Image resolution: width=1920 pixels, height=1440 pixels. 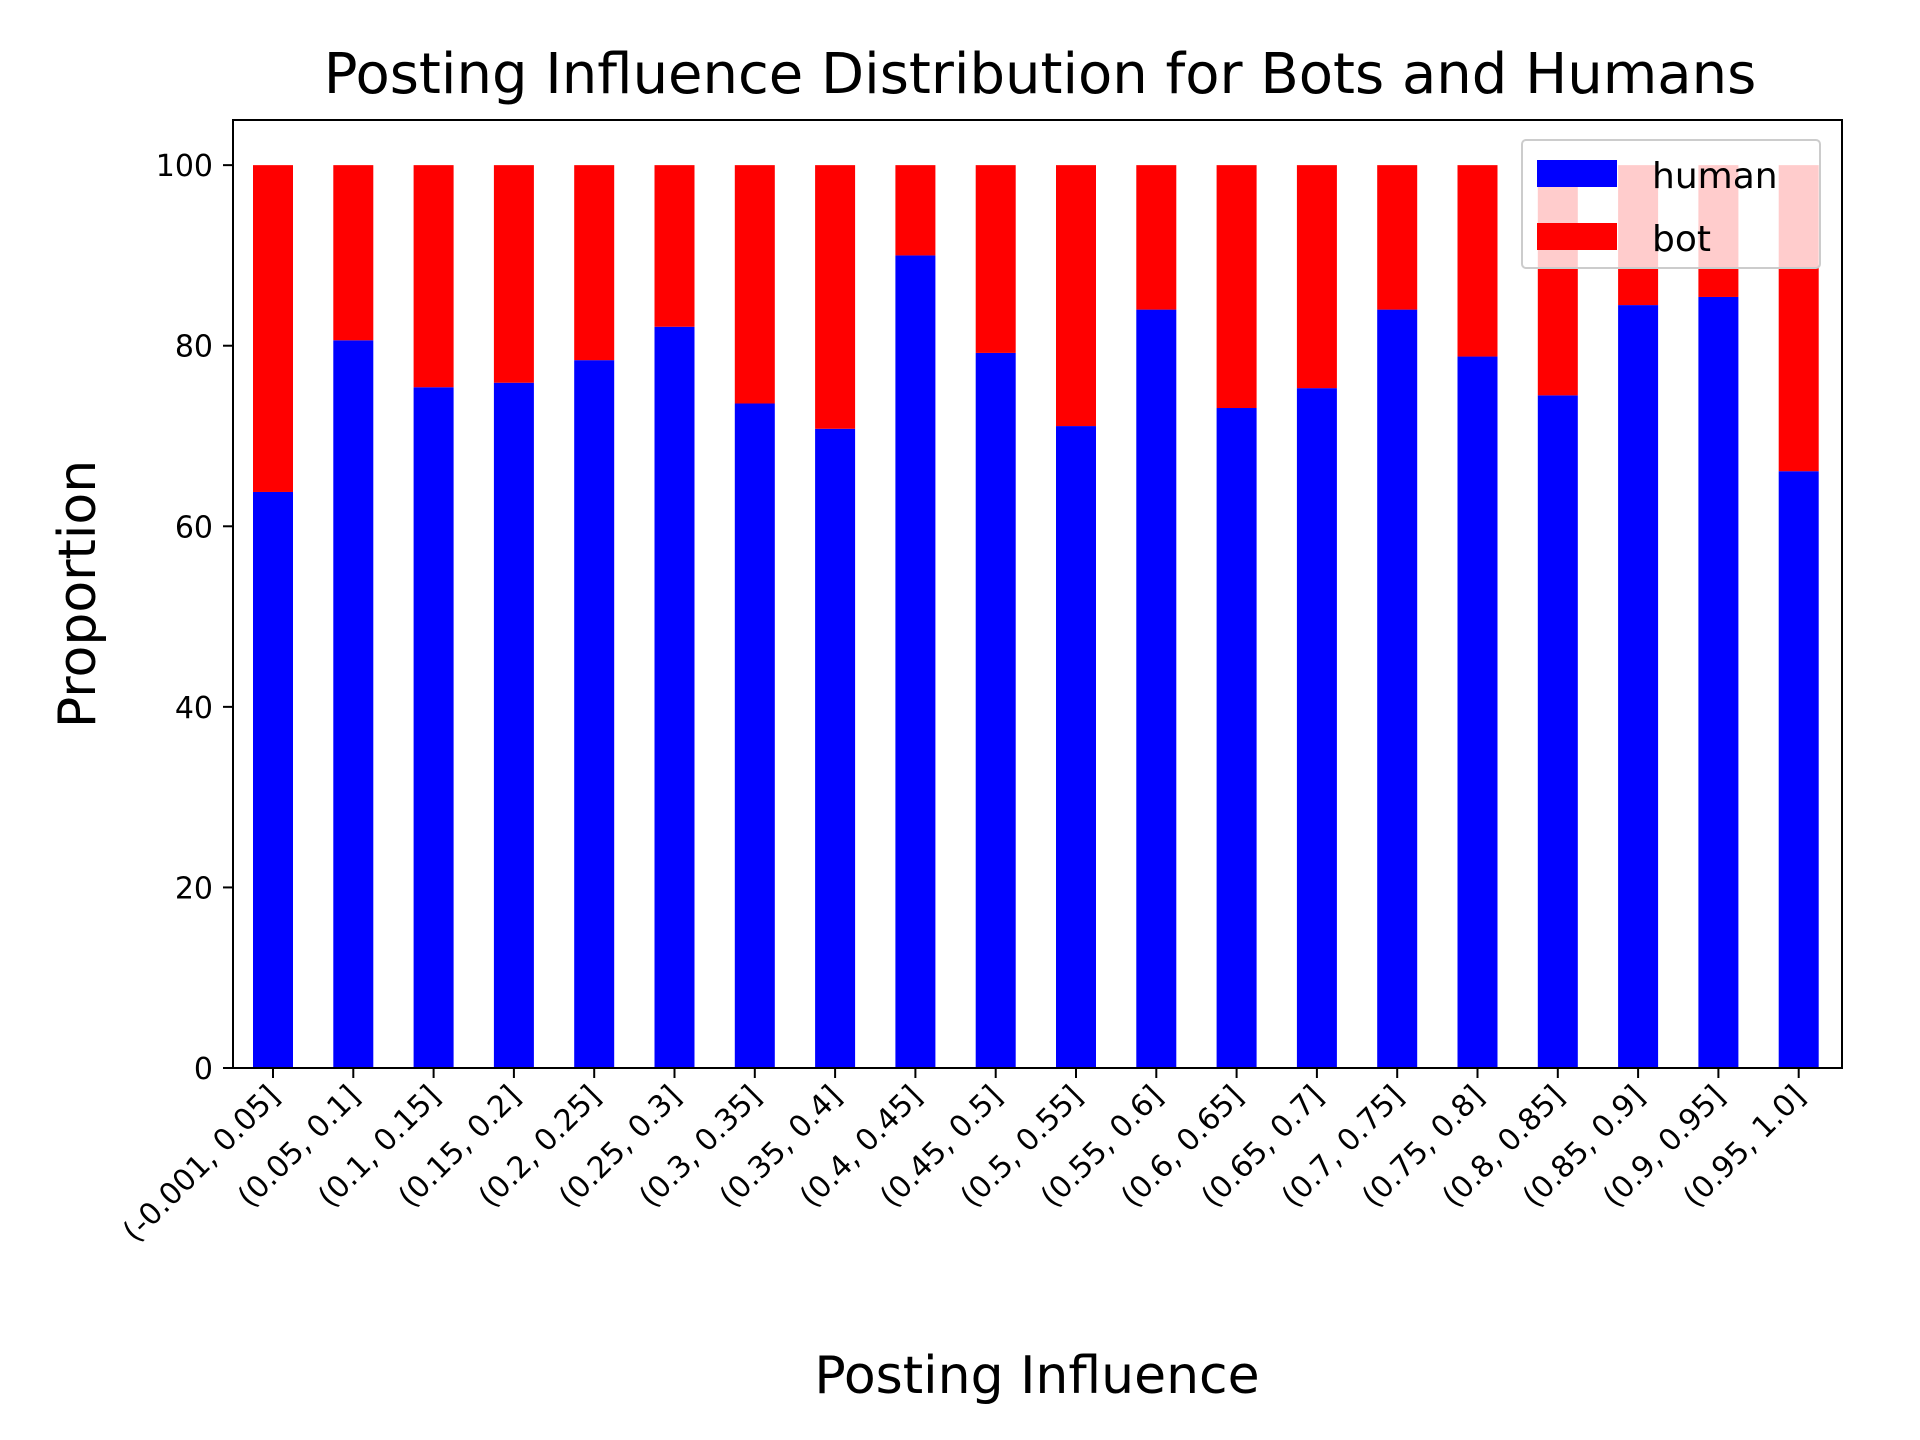 I want to click on legend-label-human: human, so click(x=1715, y=176).